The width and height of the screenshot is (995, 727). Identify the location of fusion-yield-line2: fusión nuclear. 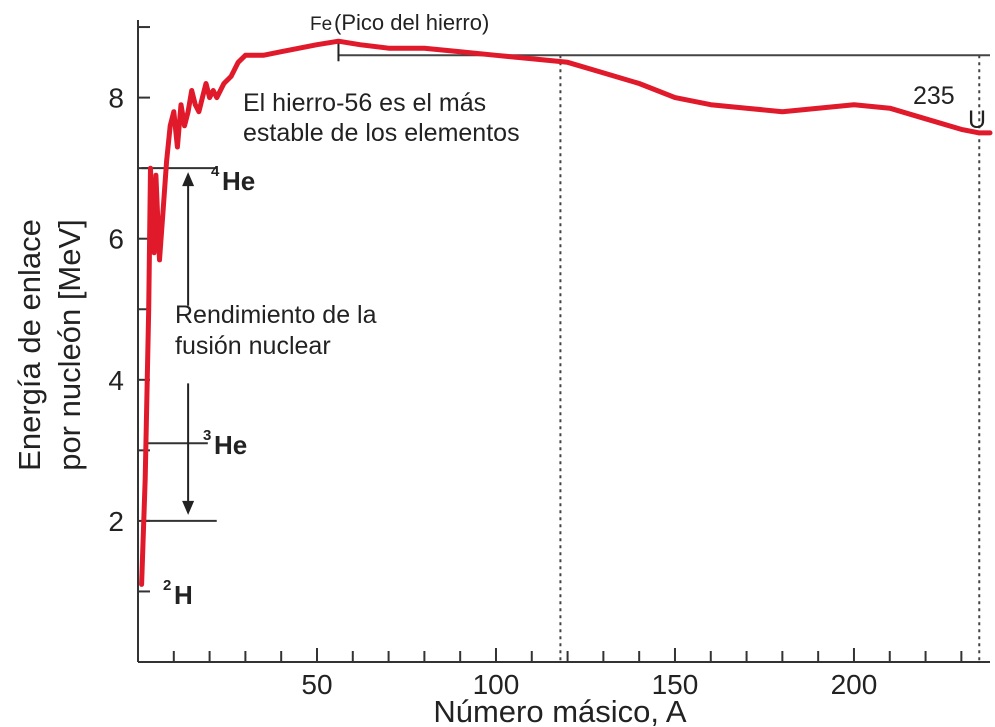
(253, 346).